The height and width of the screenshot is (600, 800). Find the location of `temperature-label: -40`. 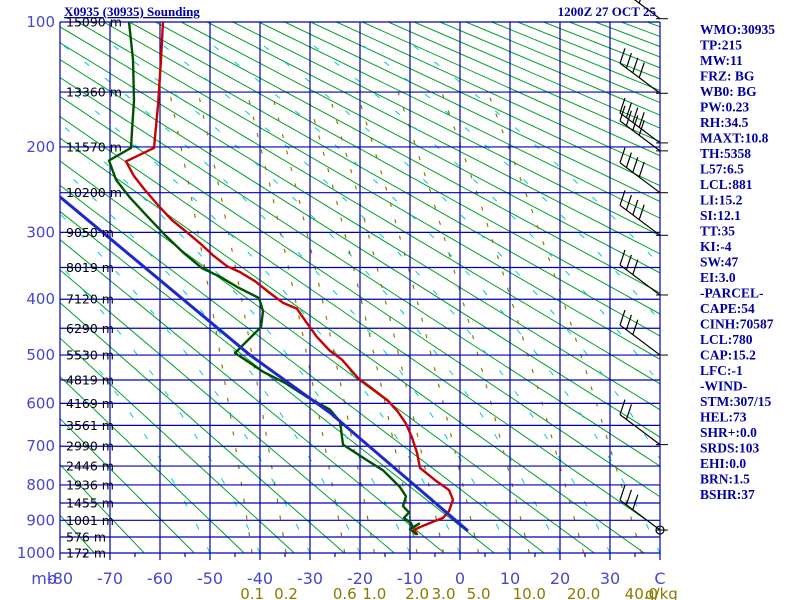

temperature-label: -40 is located at coordinates (260, 578).